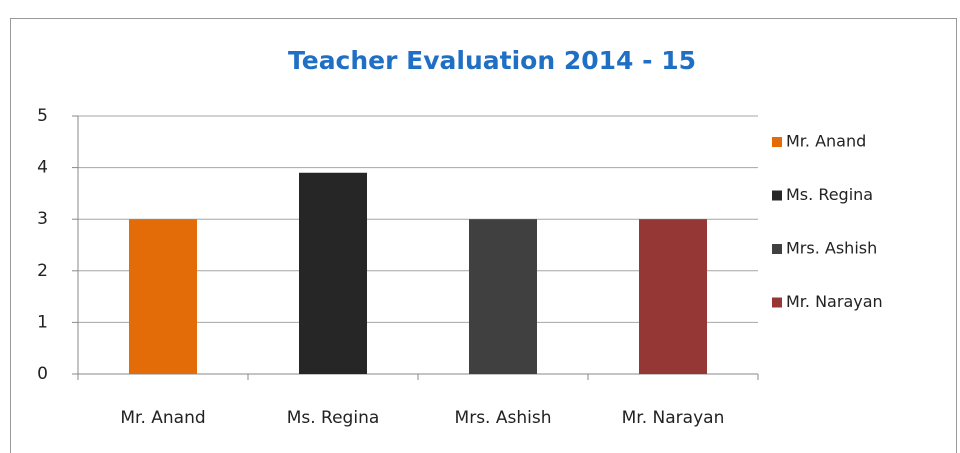 Image resolution: width=960 pixels, height=453 pixels. Describe the element at coordinates (503, 418) in the screenshot. I see `x-tick-label: Mrs. Ashish` at that location.